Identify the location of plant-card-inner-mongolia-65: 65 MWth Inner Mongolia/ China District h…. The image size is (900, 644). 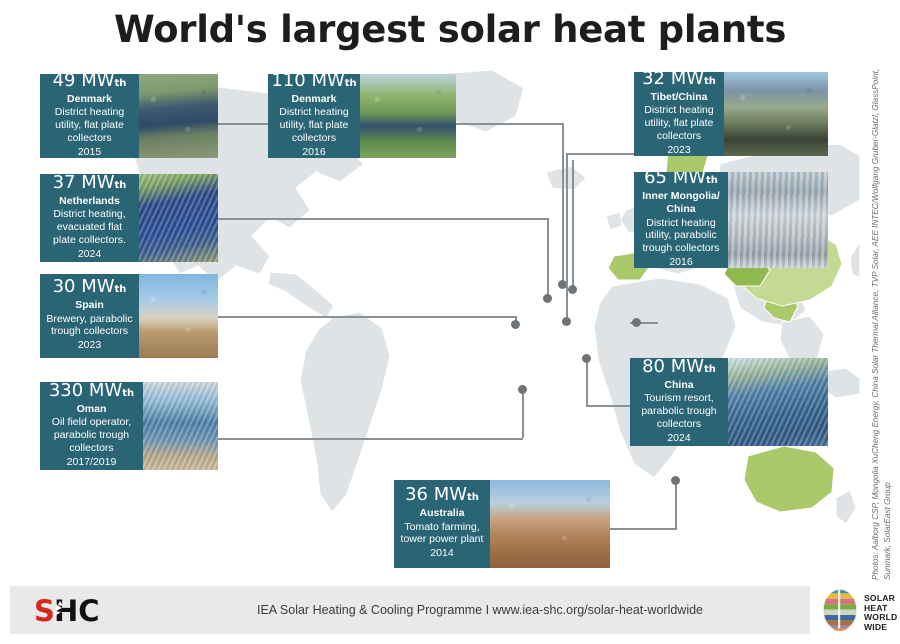
(731, 220).